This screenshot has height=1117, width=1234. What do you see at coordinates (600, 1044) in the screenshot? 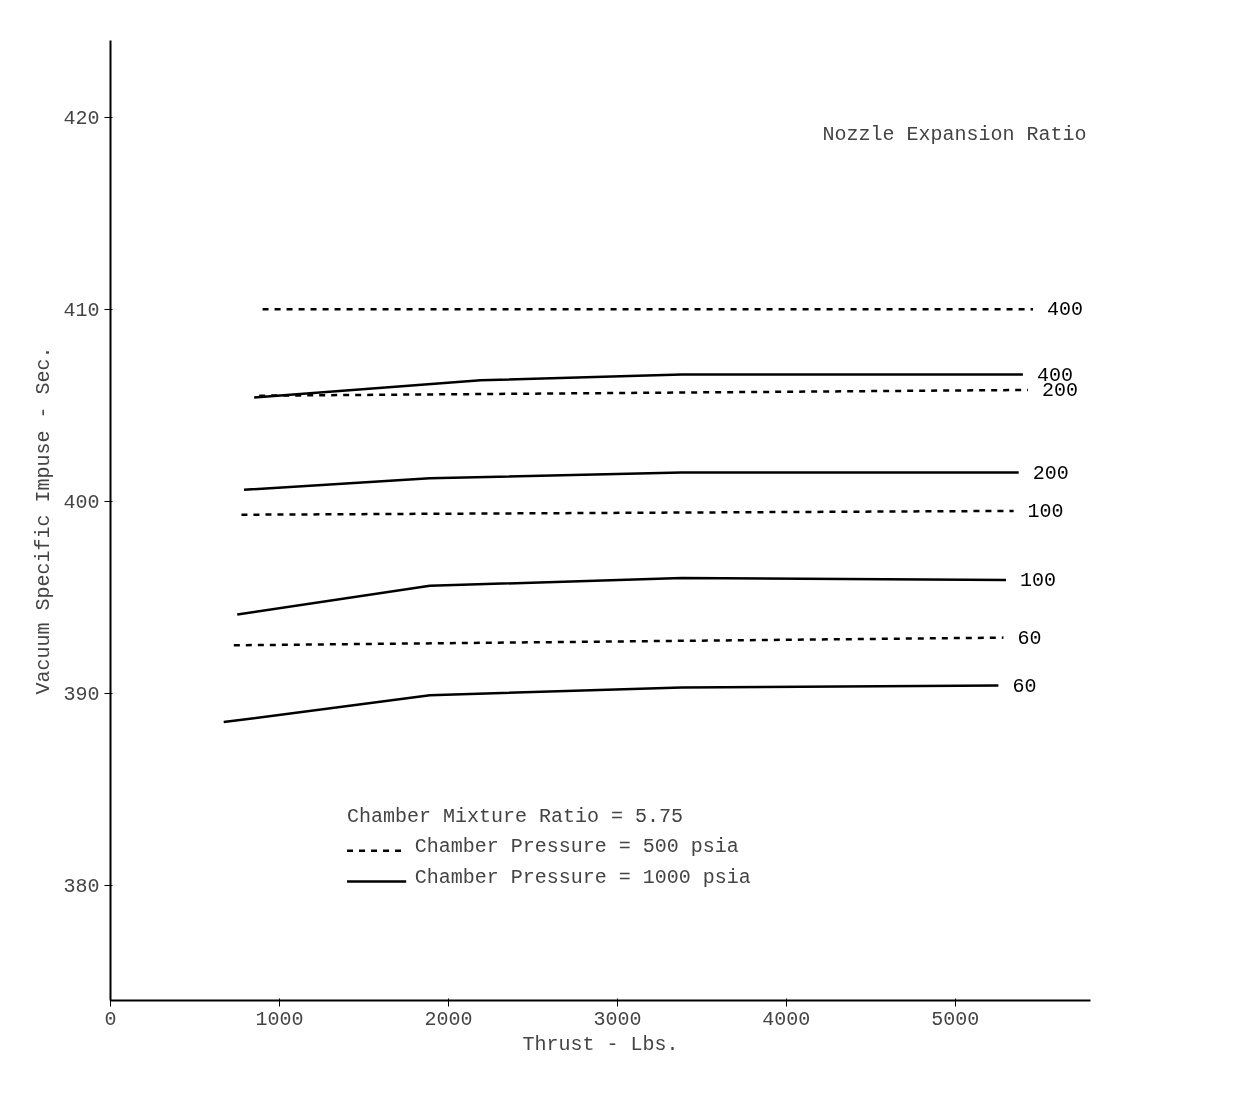
I see `x-axis-title: Thrust - Lbs.` at bounding box center [600, 1044].